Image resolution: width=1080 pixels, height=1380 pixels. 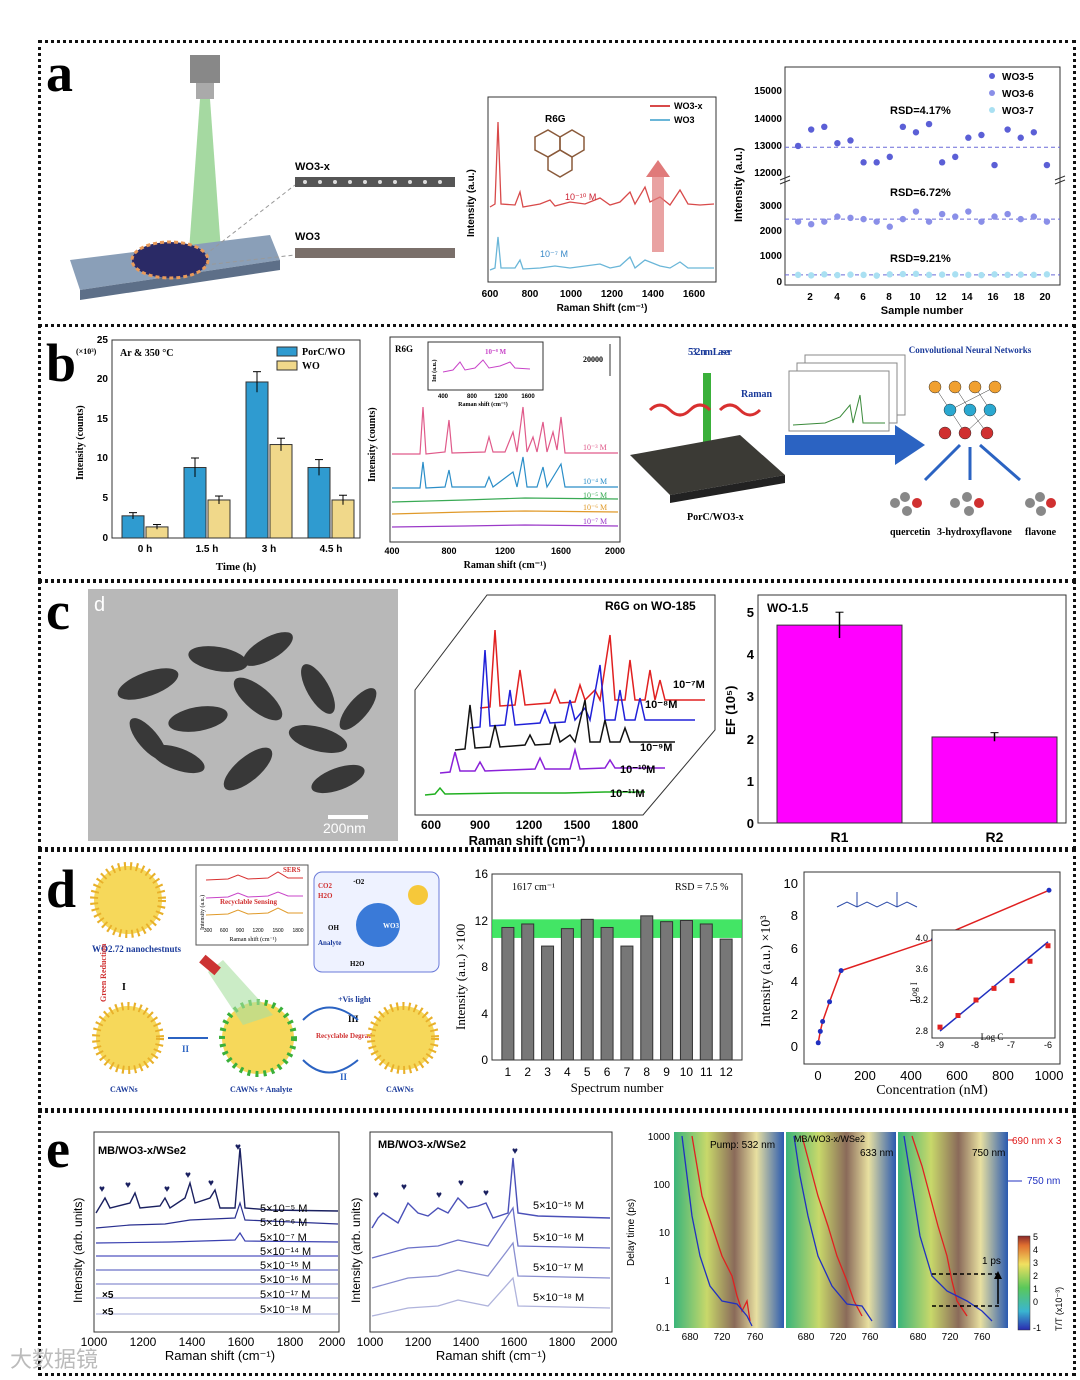 I want to click on panel-c-label: c, so click(x=58, y=611).